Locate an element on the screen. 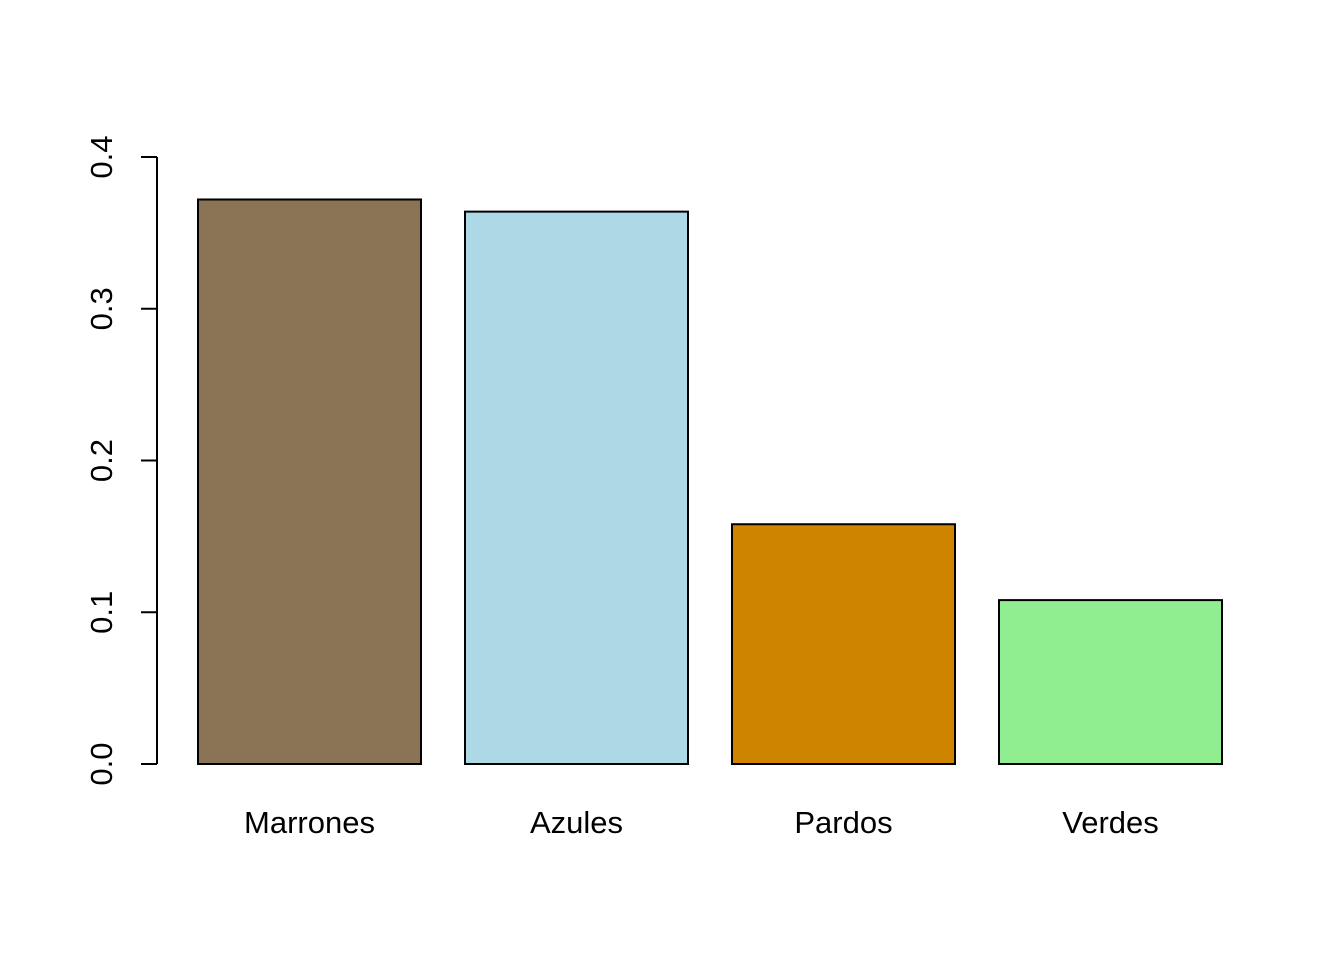 This screenshot has width=1344, height=960. x-tick-label: Pardos is located at coordinates (843, 822).